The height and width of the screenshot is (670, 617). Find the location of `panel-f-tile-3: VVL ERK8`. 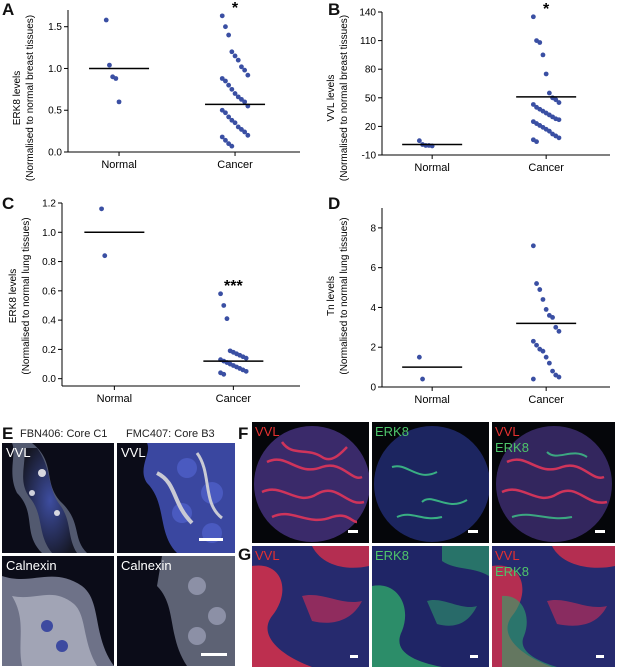

panel-f-tile-3: VVL ERK8 is located at coordinates (553, 482).